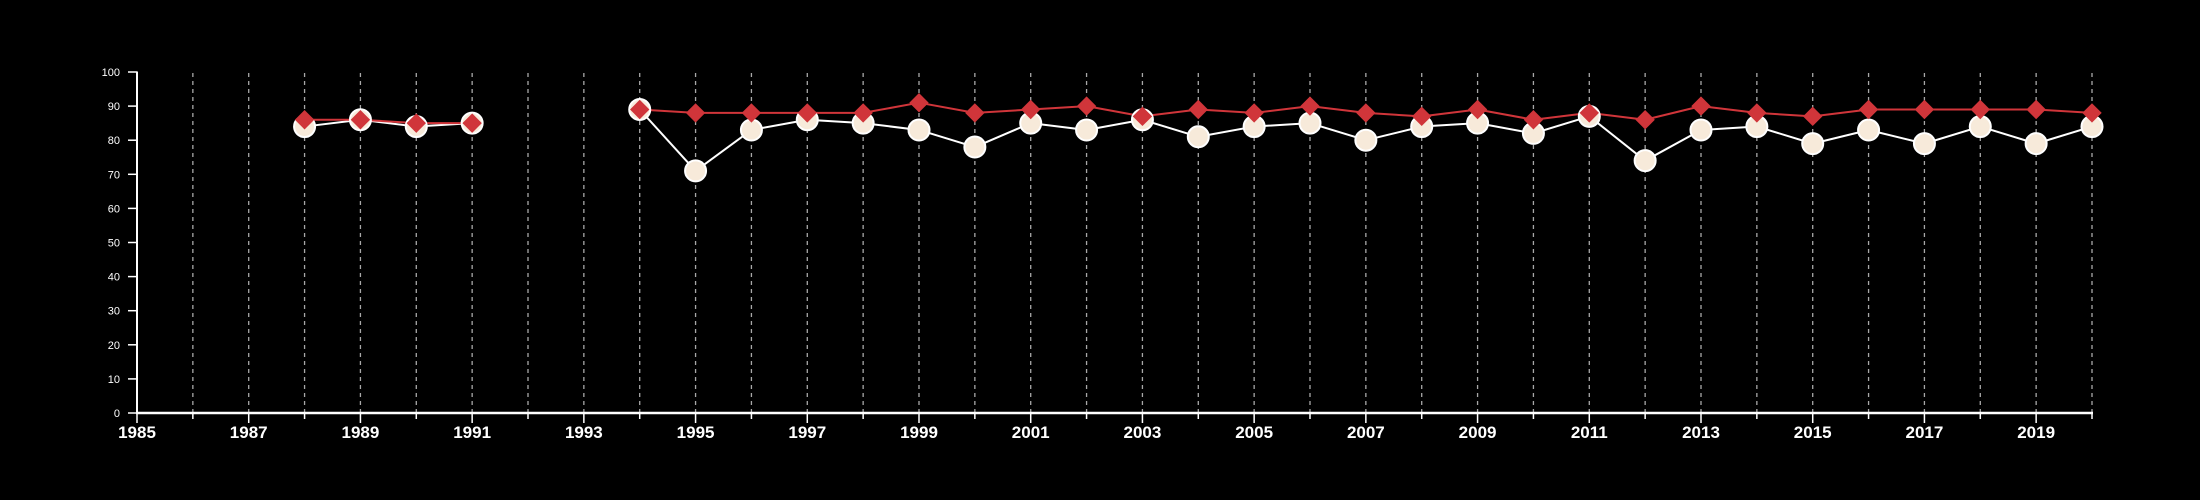  Describe the element at coordinates (114, 209) in the screenshot. I see `y-tick-label: 60` at that location.